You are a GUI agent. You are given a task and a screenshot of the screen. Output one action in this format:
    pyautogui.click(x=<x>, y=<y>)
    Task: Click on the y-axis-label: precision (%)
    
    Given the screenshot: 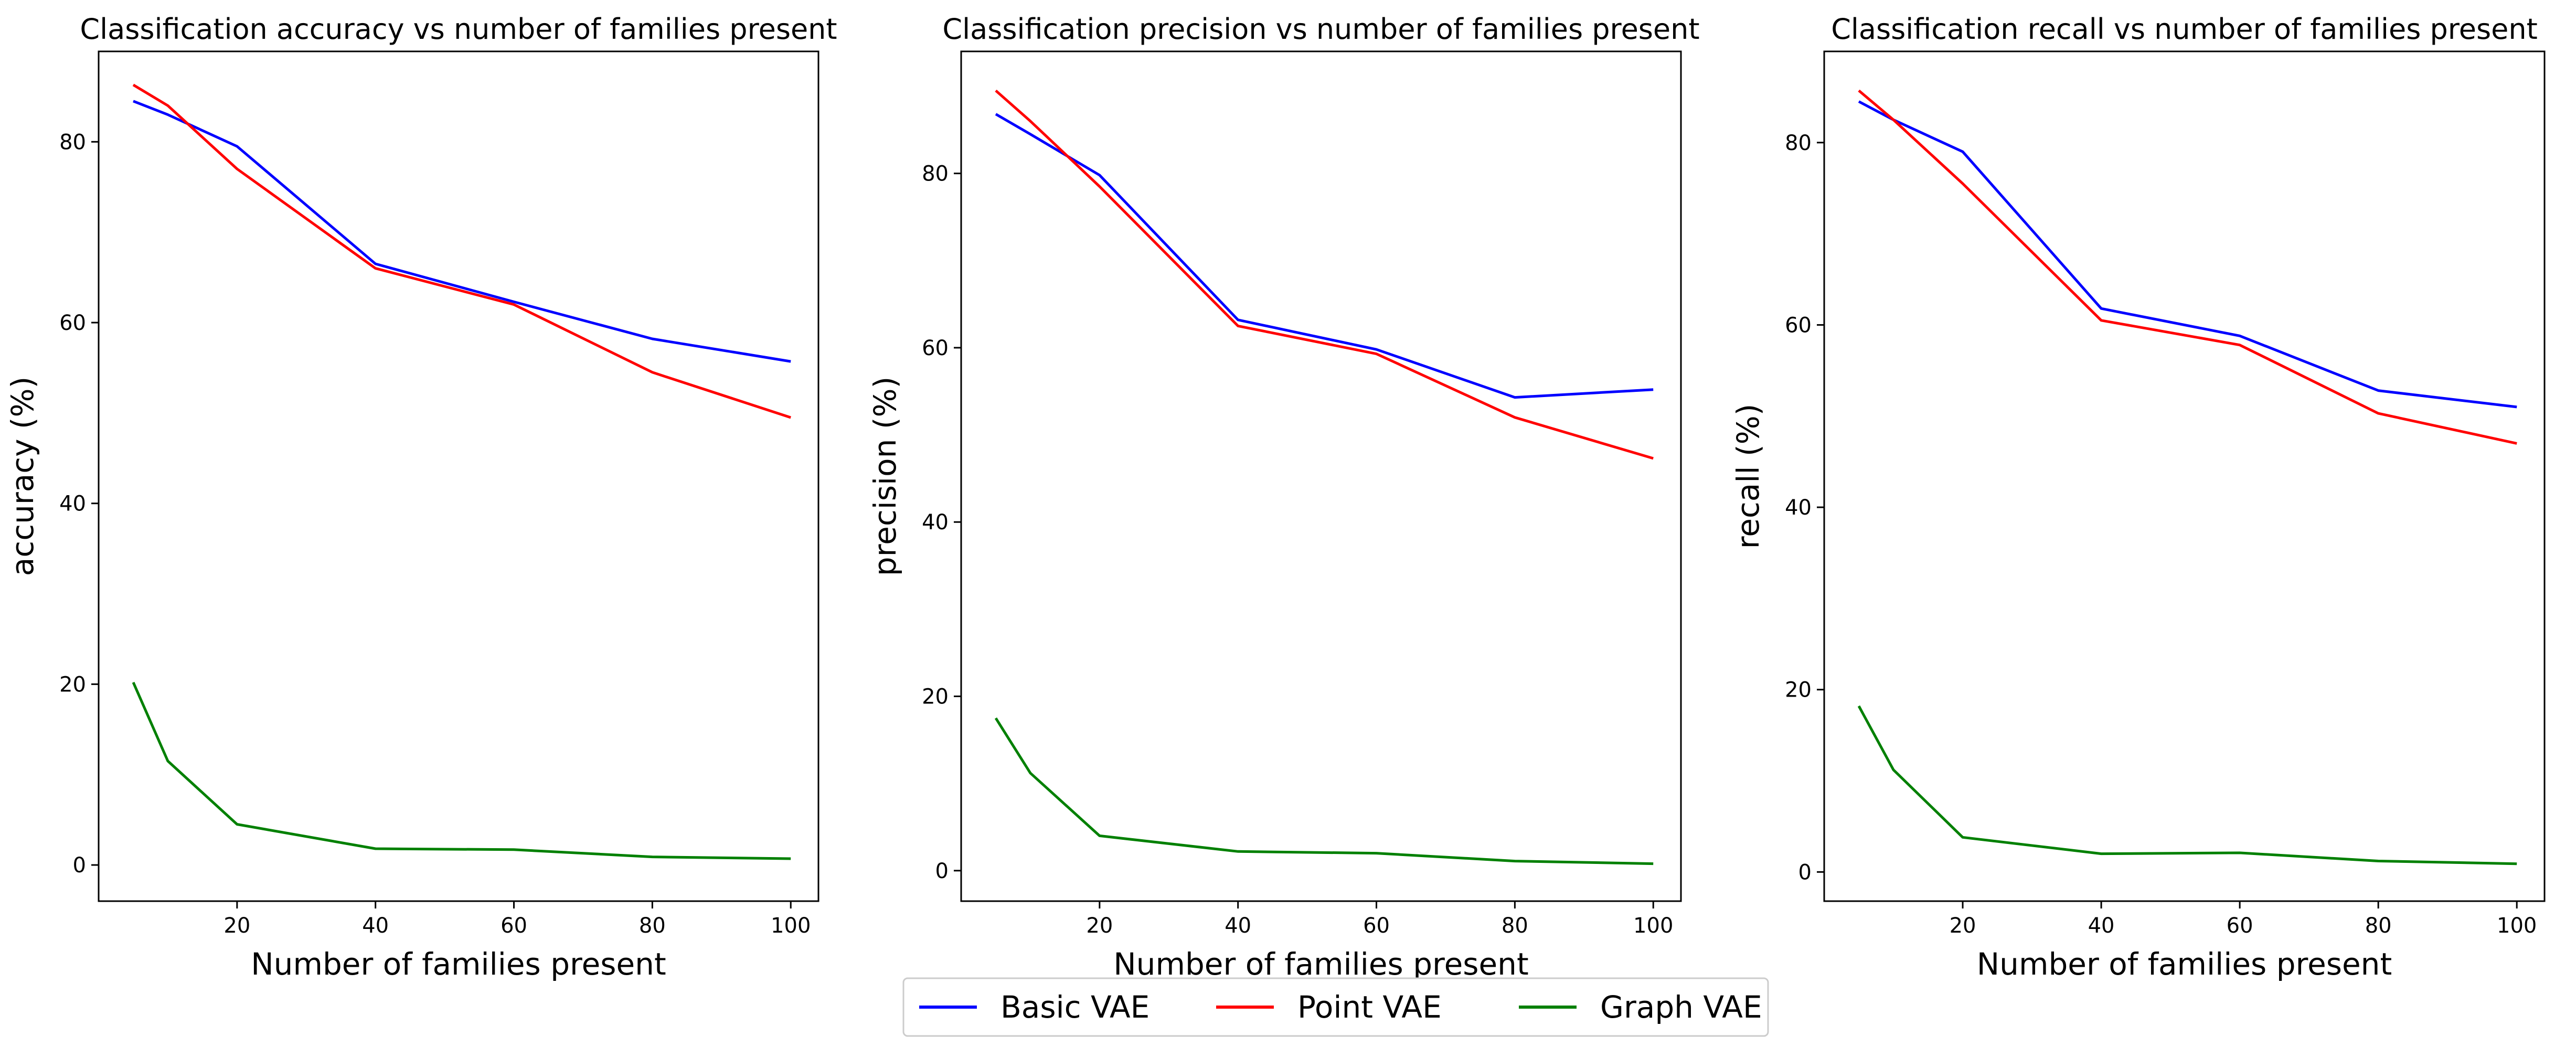 What is the action you would take?
    pyautogui.click(x=885, y=477)
    